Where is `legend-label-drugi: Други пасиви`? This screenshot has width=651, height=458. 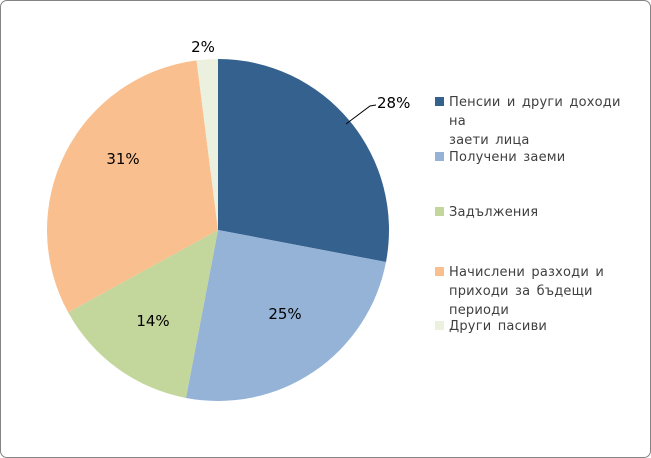
legend-label-drugi: Други пасиви is located at coordinates (498, 326).